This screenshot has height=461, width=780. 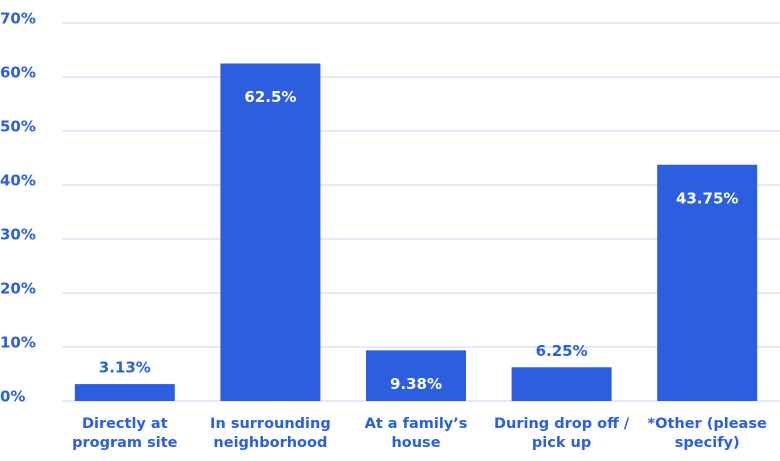 I want to click on y-tick-label: 70%, so click(x=18, y=19).